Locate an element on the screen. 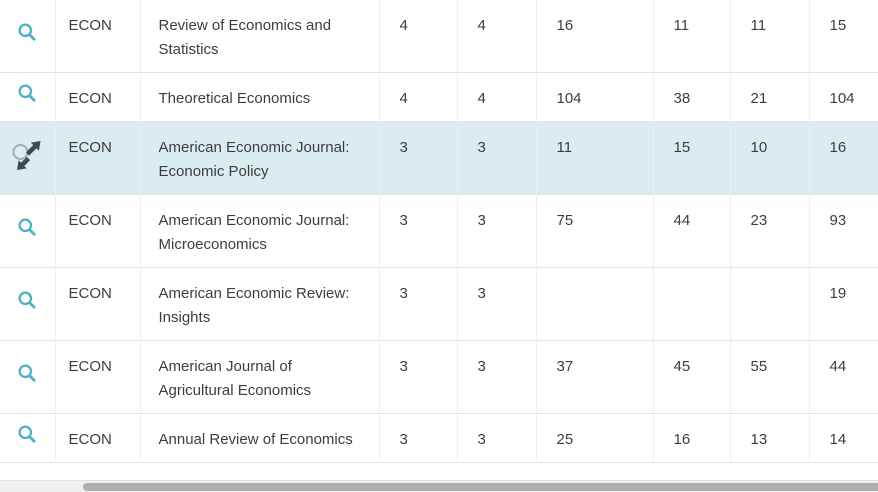 The height and width of the screenshot is (492, 878). horizontal-scrollbar-thumb is located at coordinates (480, 487).